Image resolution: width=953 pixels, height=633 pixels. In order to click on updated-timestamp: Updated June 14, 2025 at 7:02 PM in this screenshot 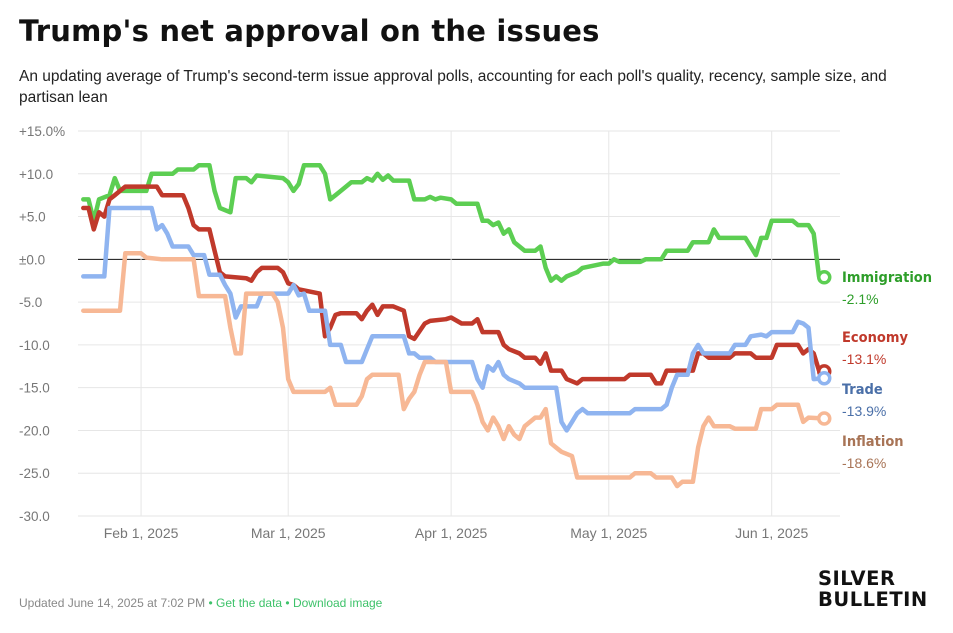, I will do `click(112, 603)`.